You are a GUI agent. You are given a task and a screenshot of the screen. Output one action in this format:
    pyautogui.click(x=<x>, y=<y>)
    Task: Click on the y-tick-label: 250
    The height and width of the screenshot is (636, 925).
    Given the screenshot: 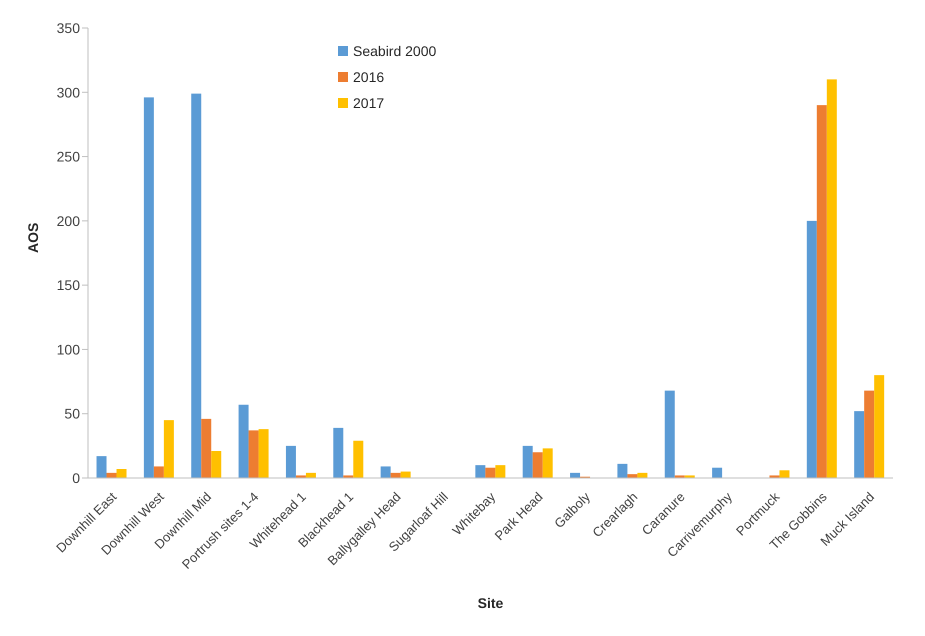 What is the action you would take?
    pyautogui.click(x=68, y=156)
    